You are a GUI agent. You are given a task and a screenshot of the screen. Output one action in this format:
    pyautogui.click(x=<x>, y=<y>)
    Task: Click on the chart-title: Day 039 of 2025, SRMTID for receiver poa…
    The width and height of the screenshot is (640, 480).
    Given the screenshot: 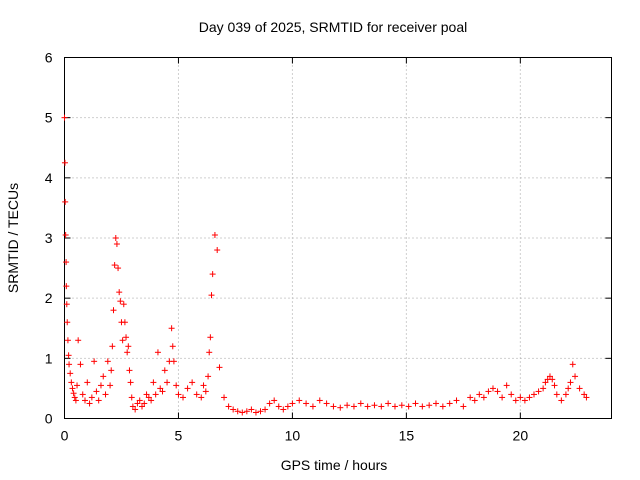 What is the action you would take?
    pyautogui.click(x=333, y=27)
    